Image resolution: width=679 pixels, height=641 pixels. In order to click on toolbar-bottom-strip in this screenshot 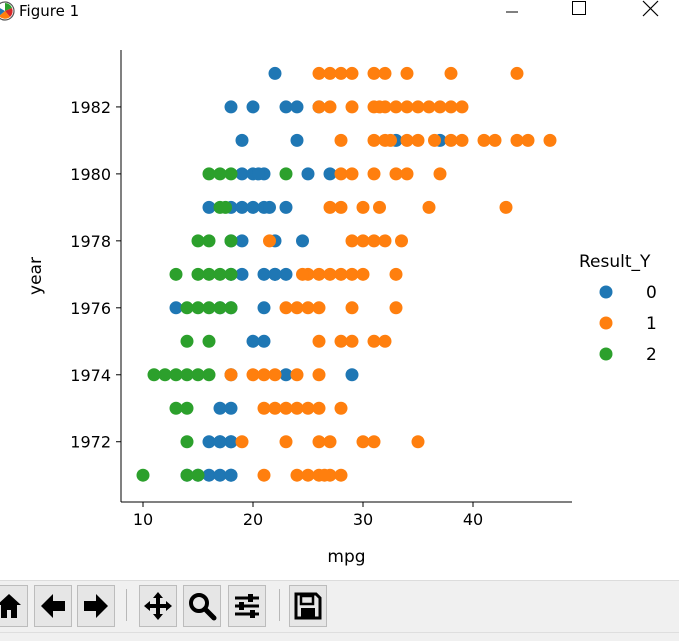, I will do `click(339, 636)`.